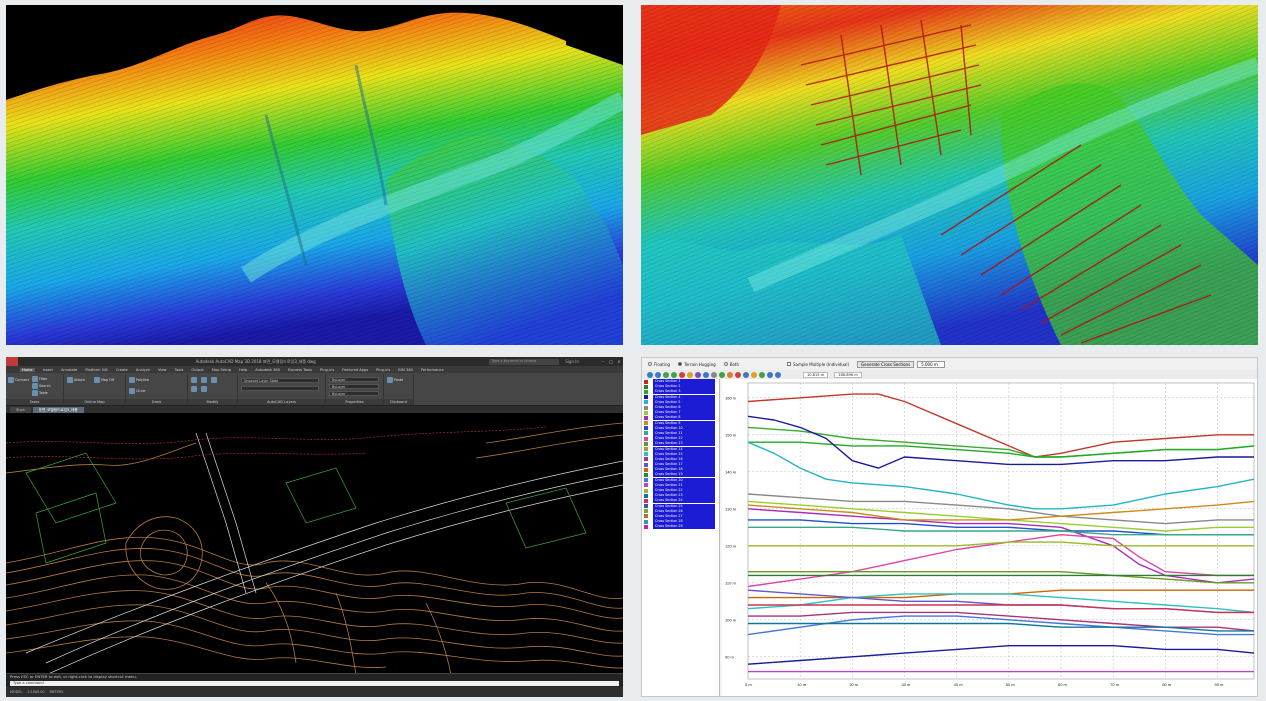 This screenshot has height=701, width=1266. I want to click on refresh-icon, so click(762, 374).